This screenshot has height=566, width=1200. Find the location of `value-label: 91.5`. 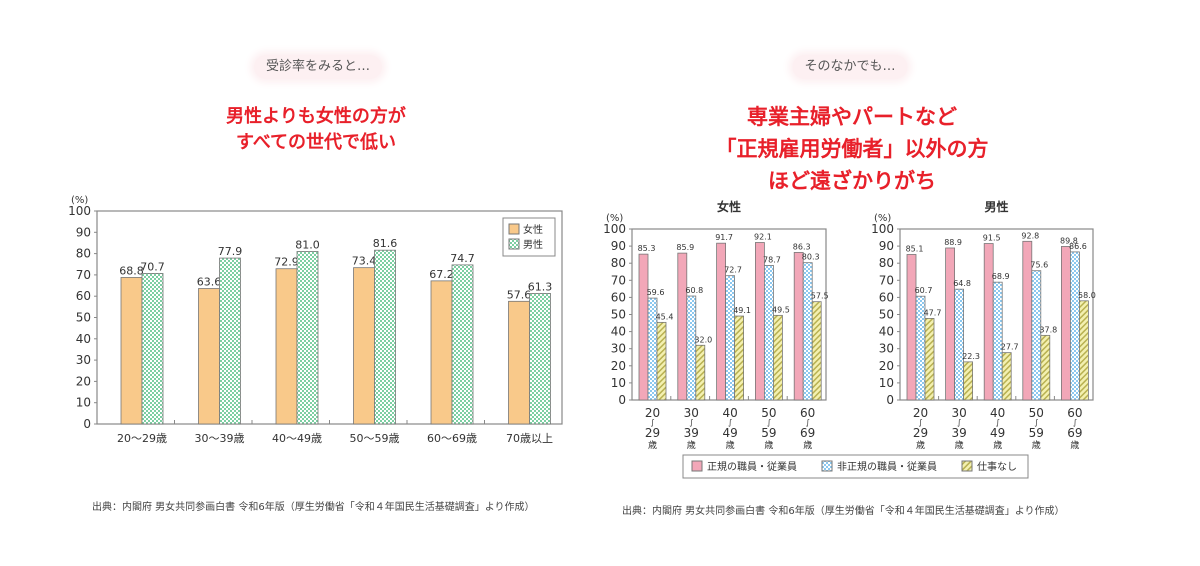

value-label: 91.5 is located at coordinates (992, 238).